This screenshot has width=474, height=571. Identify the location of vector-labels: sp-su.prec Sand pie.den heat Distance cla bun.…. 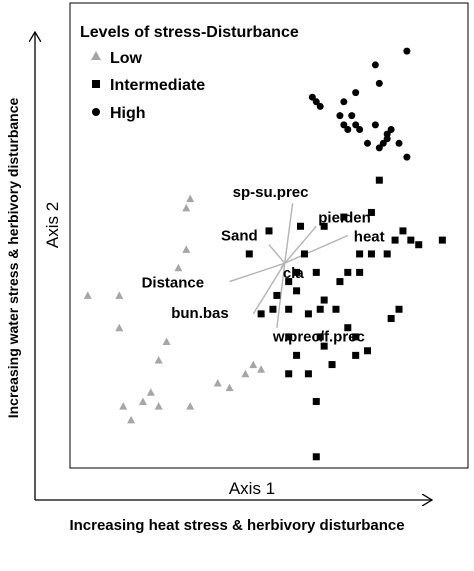
(263, 264).